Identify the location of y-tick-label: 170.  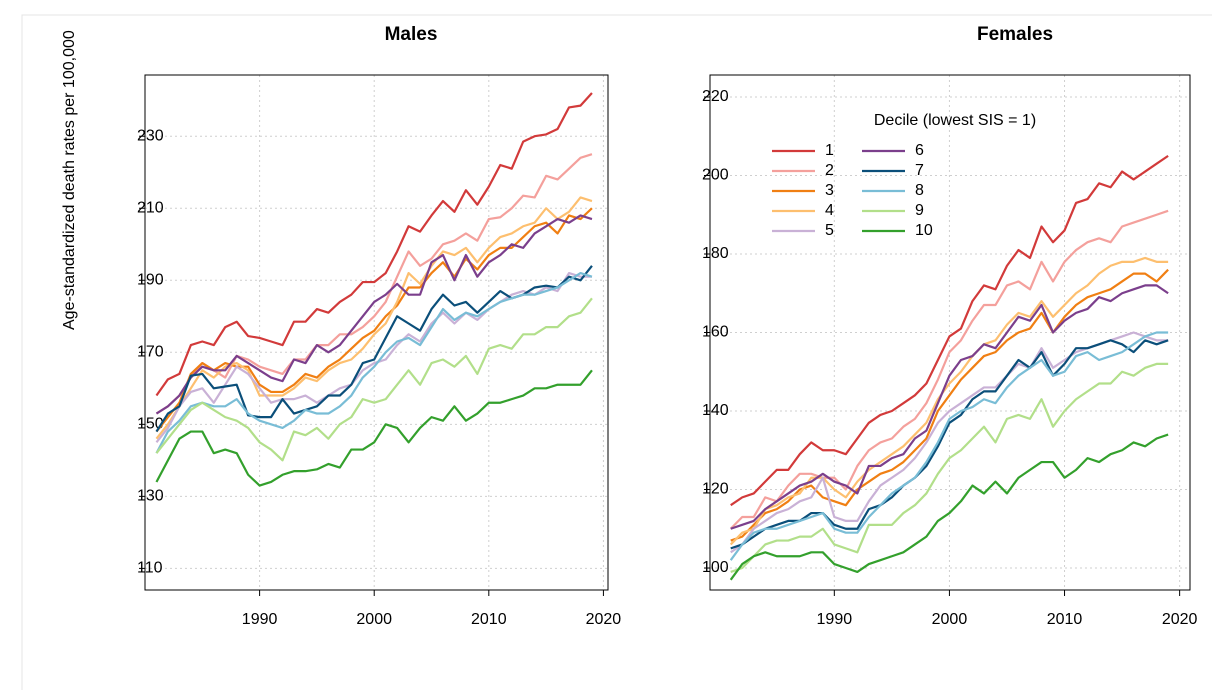
(150, 352).